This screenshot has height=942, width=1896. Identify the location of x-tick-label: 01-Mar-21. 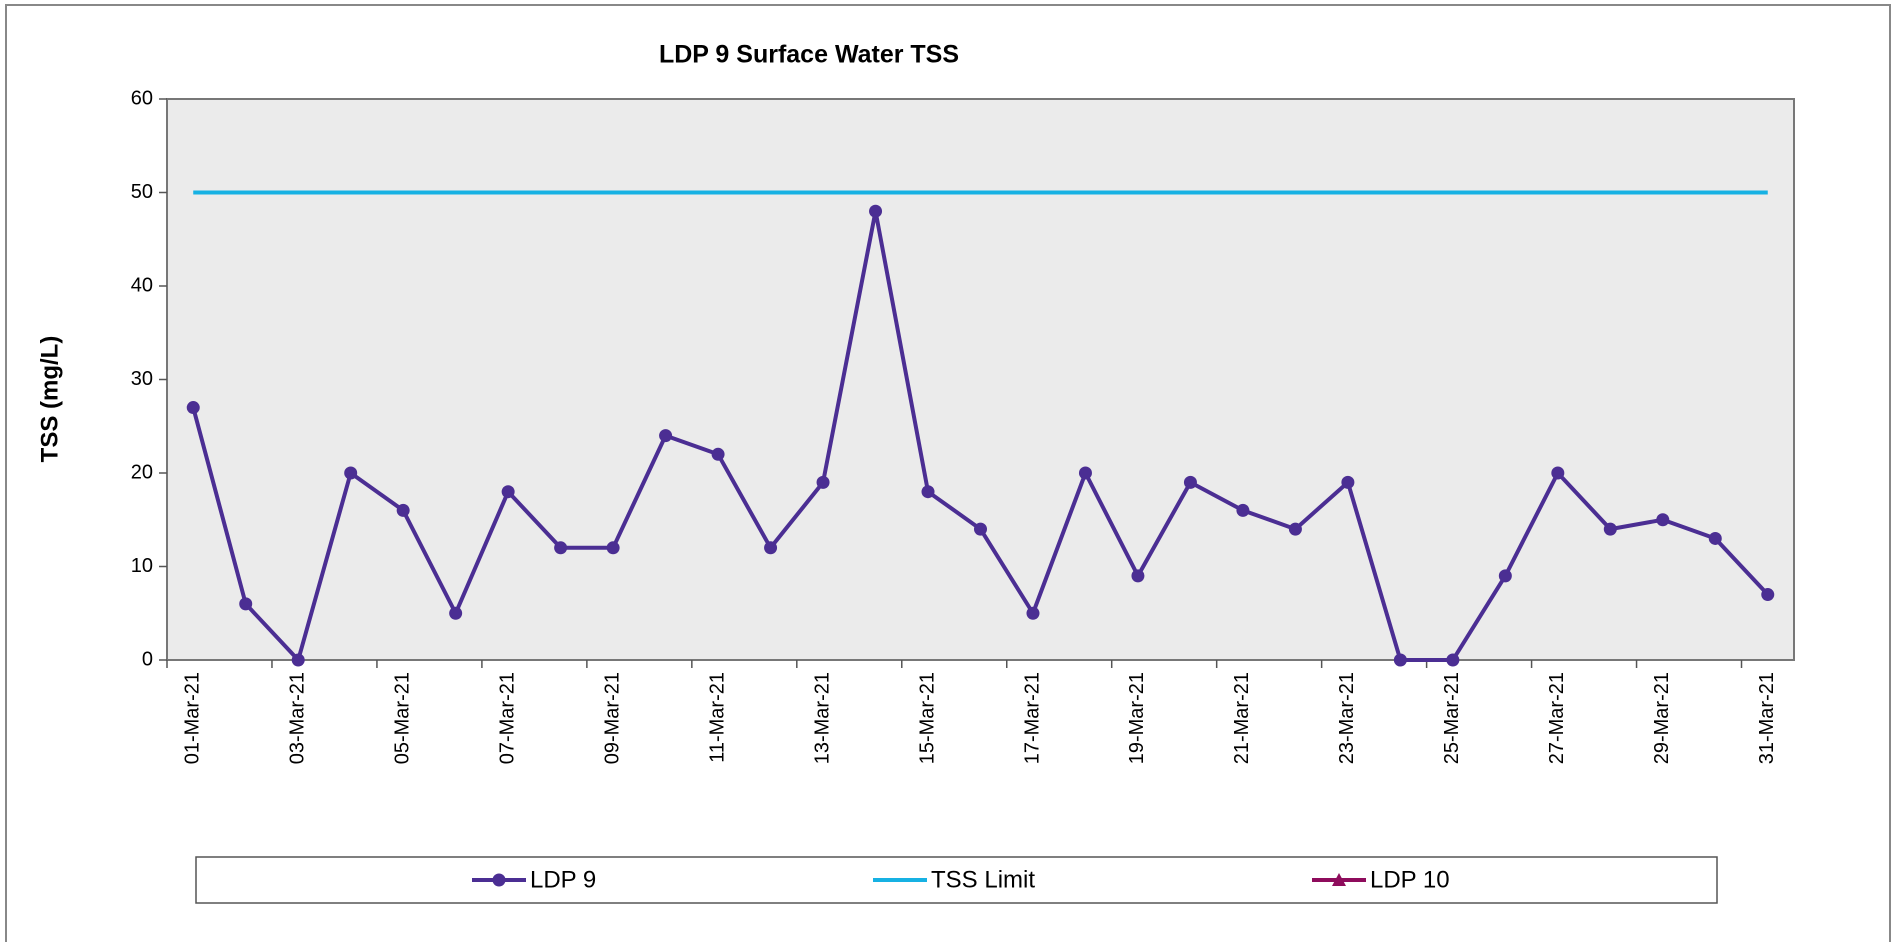
(193, 718).